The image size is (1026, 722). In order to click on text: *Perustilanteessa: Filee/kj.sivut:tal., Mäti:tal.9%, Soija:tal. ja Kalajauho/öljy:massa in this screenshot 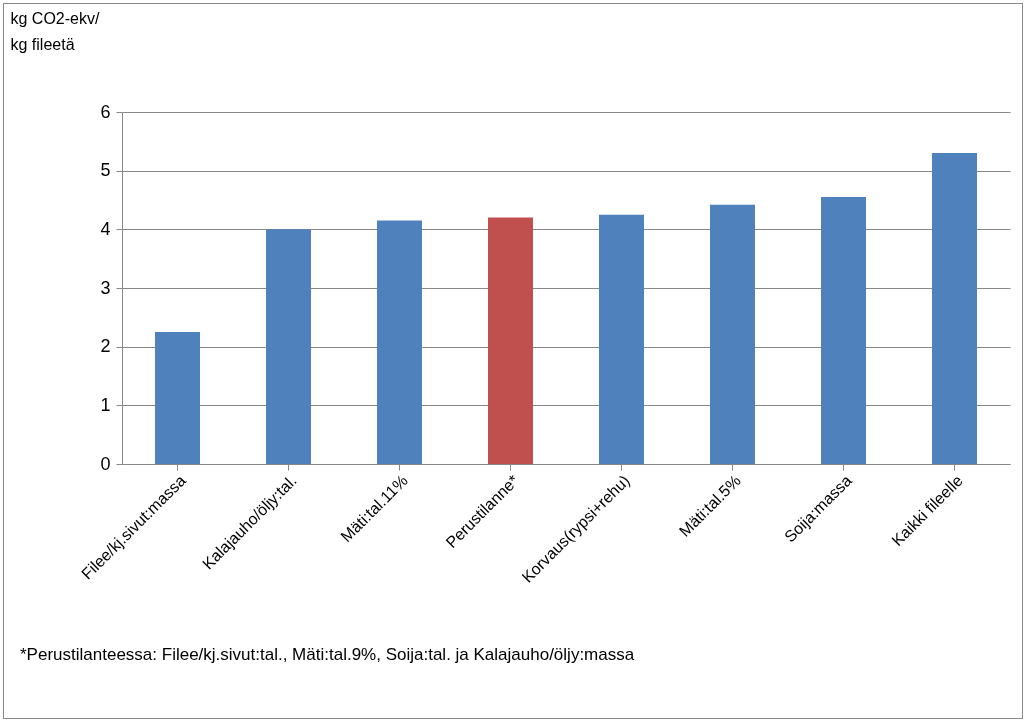, I will do `click(327, 655)`.